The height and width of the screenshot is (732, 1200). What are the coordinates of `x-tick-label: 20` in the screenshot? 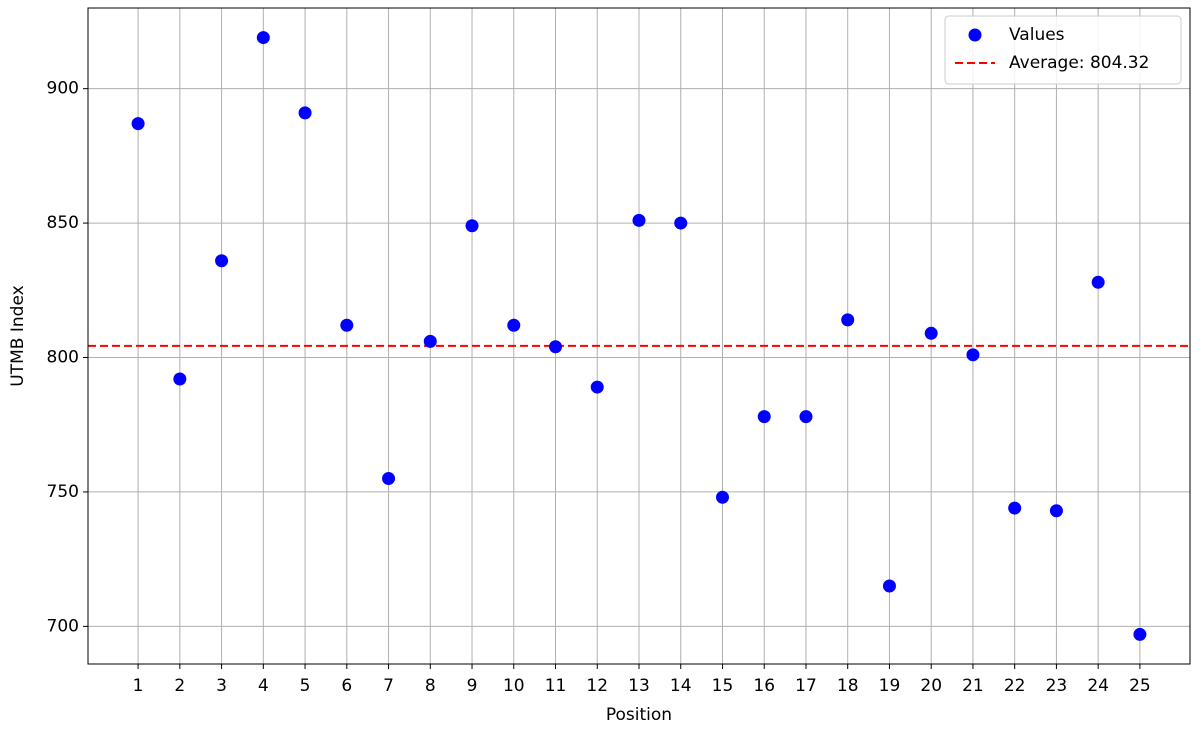 It's located at (931, 686).